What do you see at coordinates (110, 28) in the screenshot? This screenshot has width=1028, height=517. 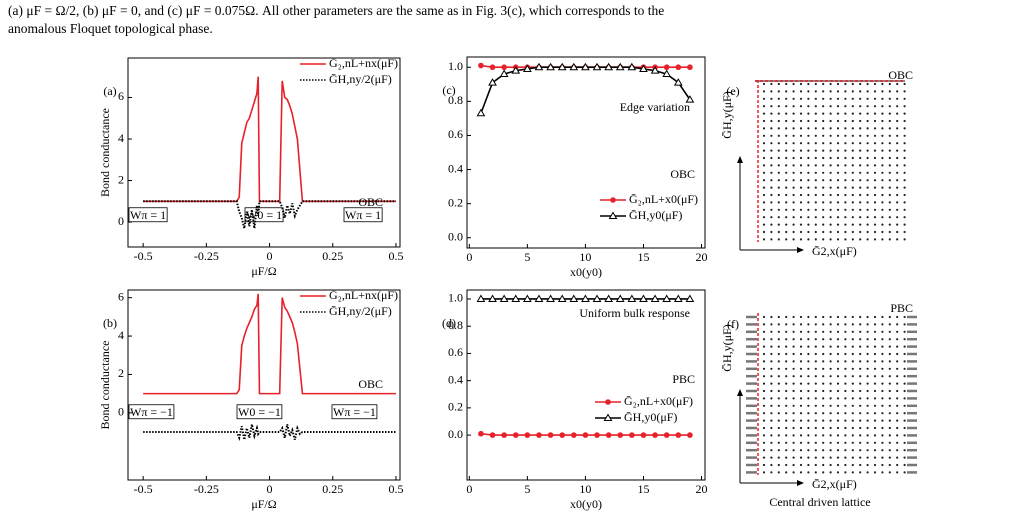 I see `caption-line: anomalous Floquet topological phase.` at bounding box center [110, 28].